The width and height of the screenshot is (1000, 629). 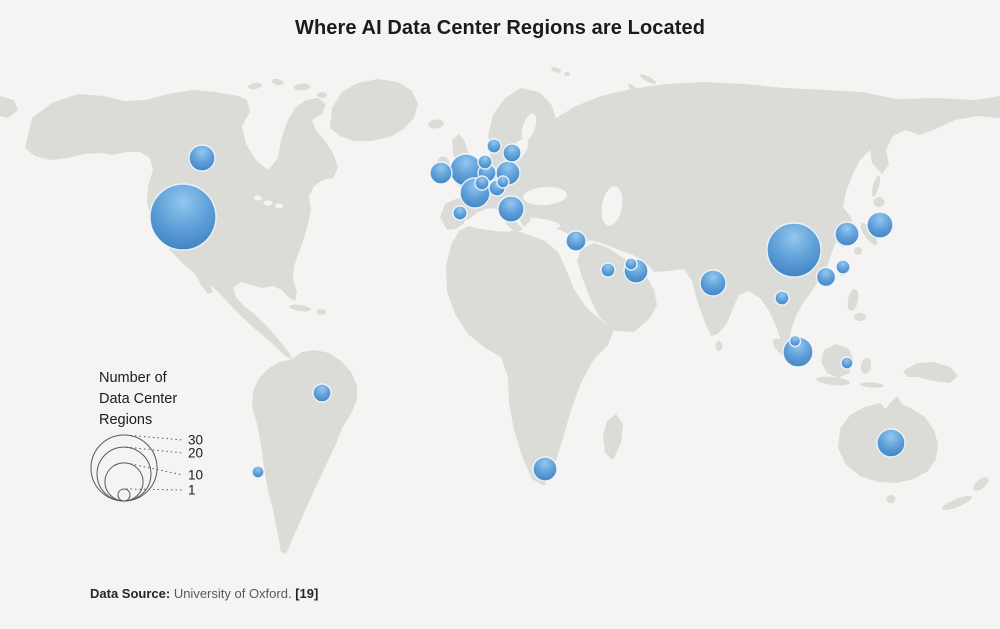 I want to click on data-source-prefix: Data Source:, so click(x=130, y=593).